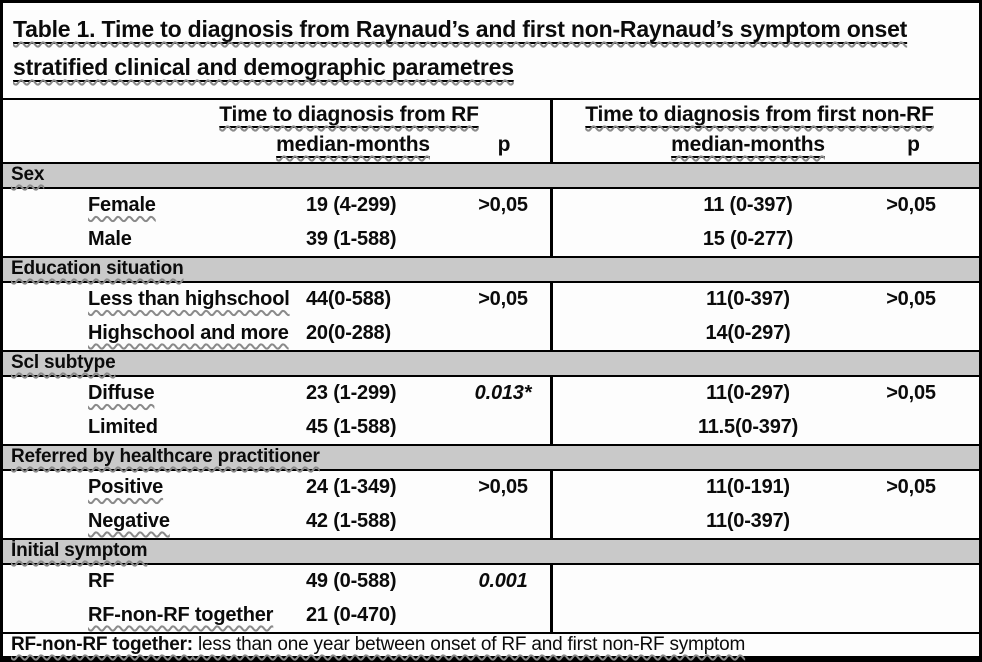  Describe the element at coordinates (491, 240) in the screenshot. I see `table-row: Male 39 (1-588) 15 (0-277)` at that location.